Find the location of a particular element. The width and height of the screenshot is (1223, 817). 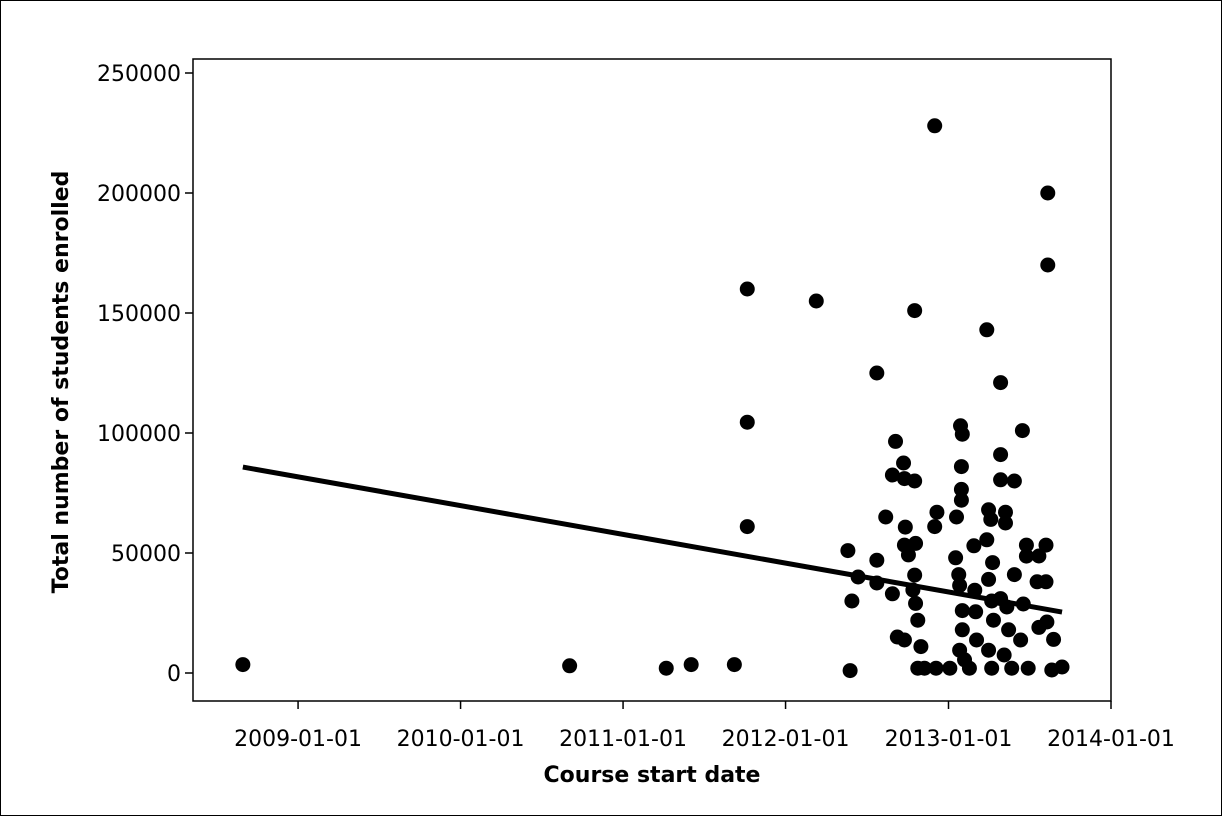

x-tick-label: 2013-01-01 is located at coordinates (949, 739).